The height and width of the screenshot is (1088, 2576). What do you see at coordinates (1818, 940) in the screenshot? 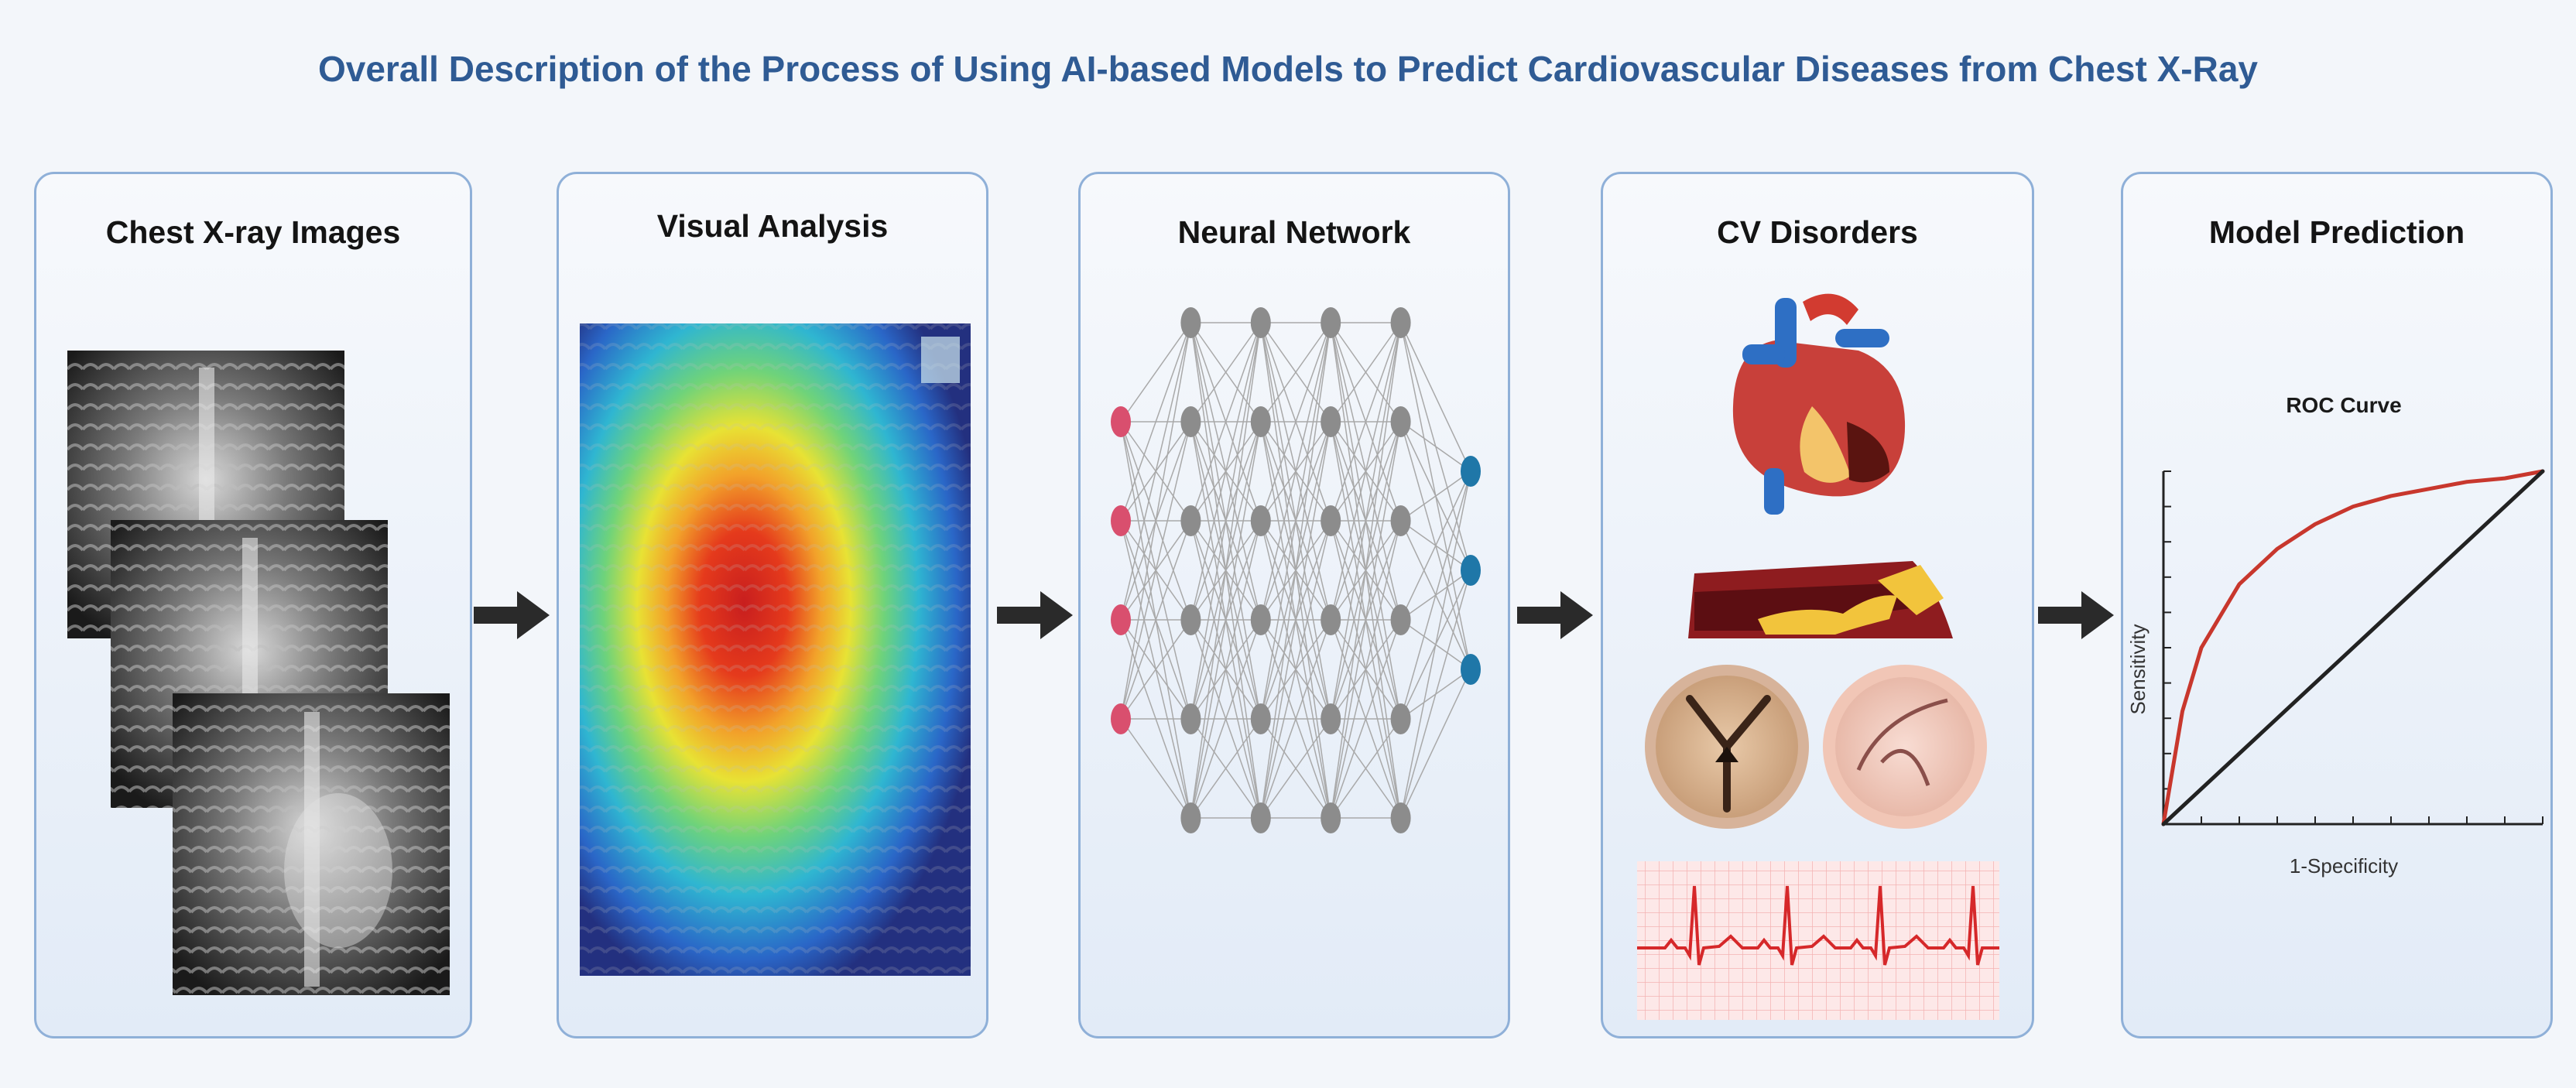
I see `ecg-icon` at bounding box center [1818, 940].